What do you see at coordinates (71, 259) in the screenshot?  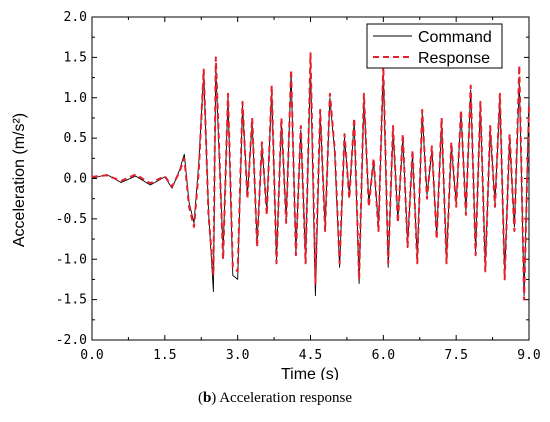 I see `y-tick-label: -1.0` at bounding box center [71, 259].